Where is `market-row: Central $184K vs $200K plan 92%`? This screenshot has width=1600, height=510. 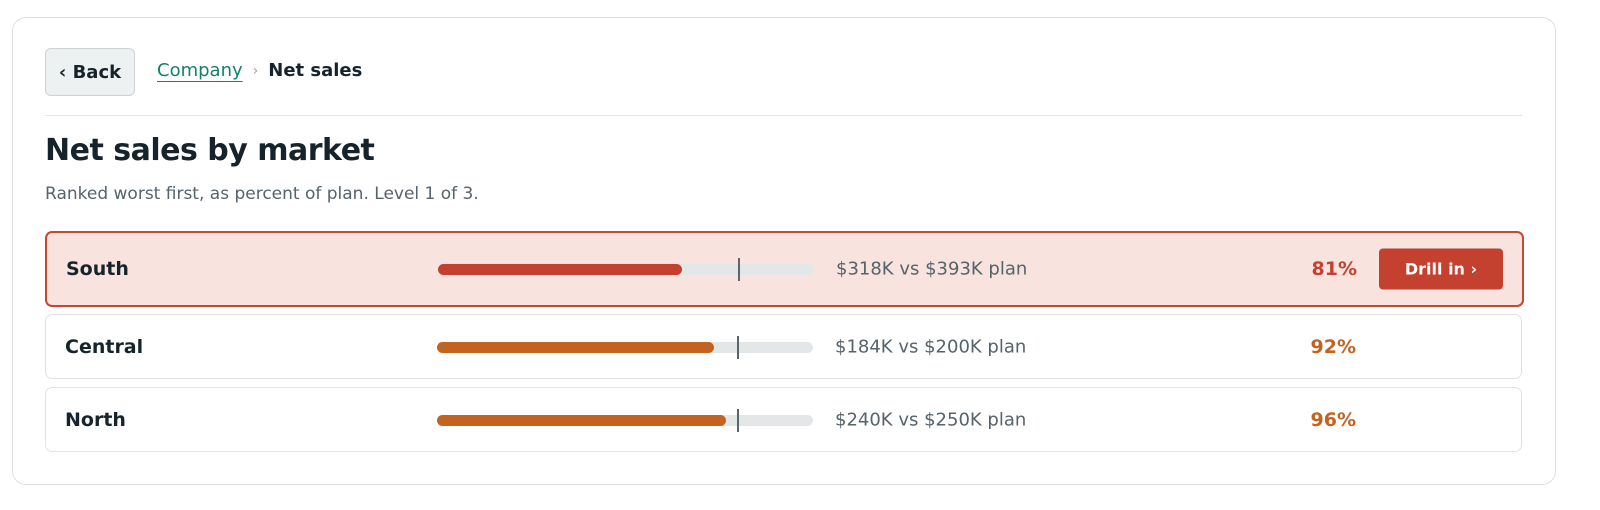 market-row: Central $184K vs $200K plan 92% is located at coordinates (783, 346).